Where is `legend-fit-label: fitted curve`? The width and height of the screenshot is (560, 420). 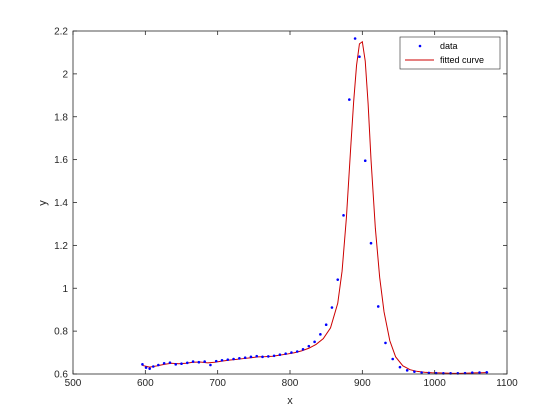
legend-fit-label: fitted curve is located at coordinates (462, 60).